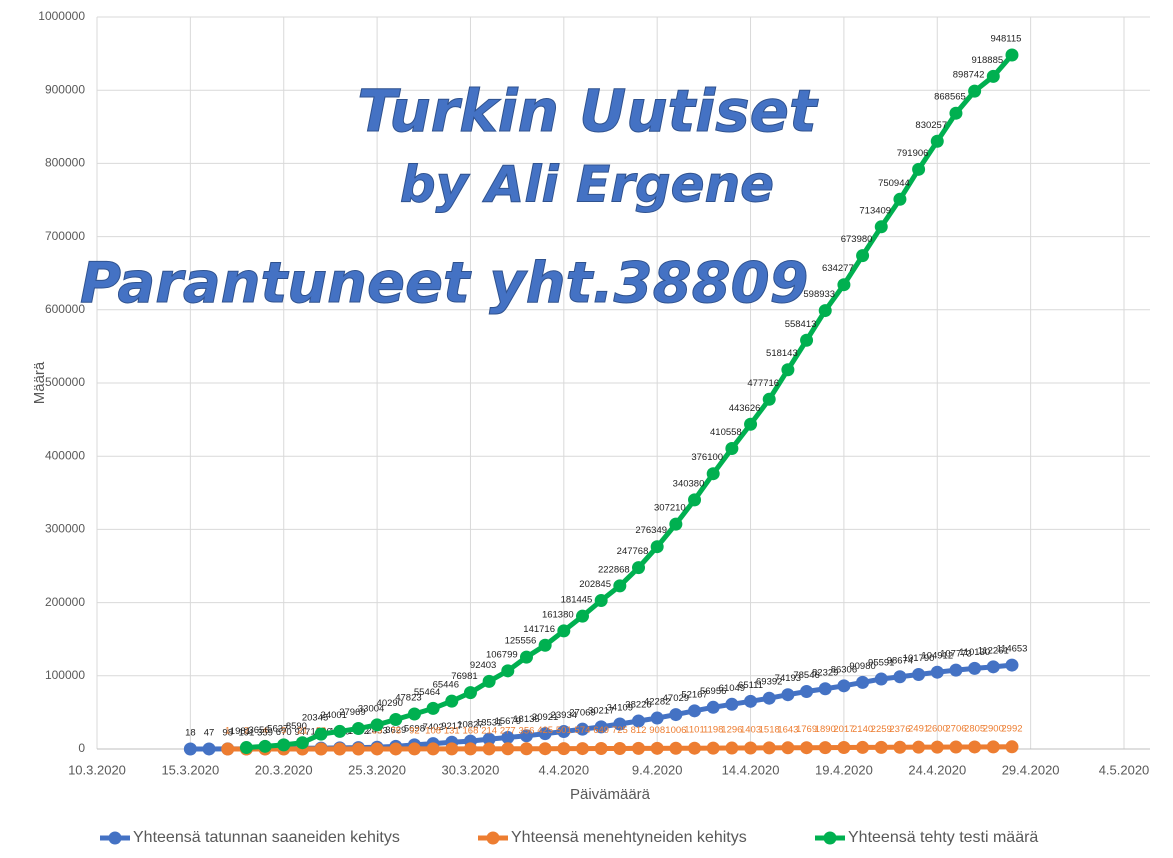  What do you see at coordinates (595, 584) in the screenshot?
I see `data-label: 202845` at bounding box center [595, 584].